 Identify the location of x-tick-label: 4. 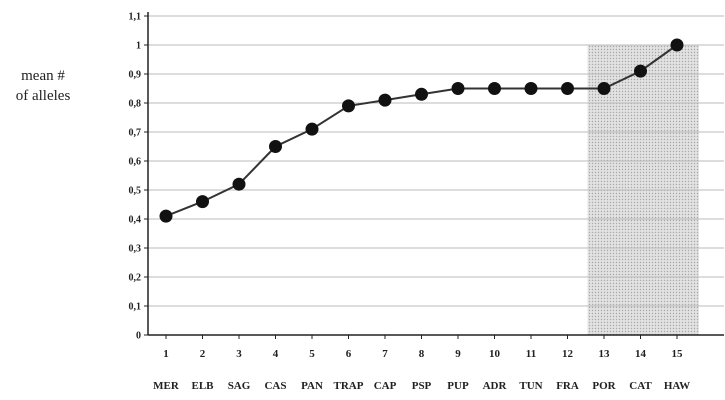
(276, 354).